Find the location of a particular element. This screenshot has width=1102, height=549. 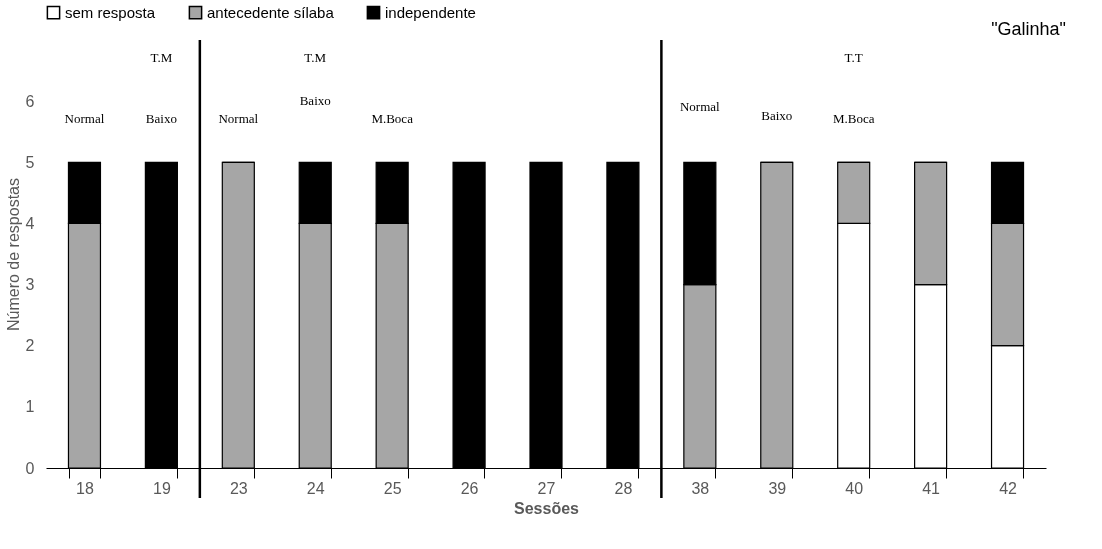

legend-label: antecedente sílaba is located at coordinates (271, 12).